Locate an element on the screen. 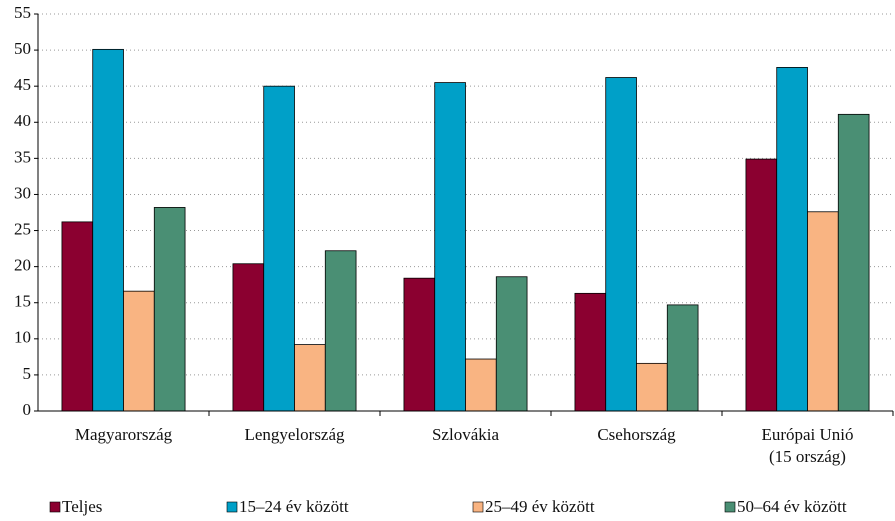  y-tick-label: 50 is located at coordinates (22, 48).